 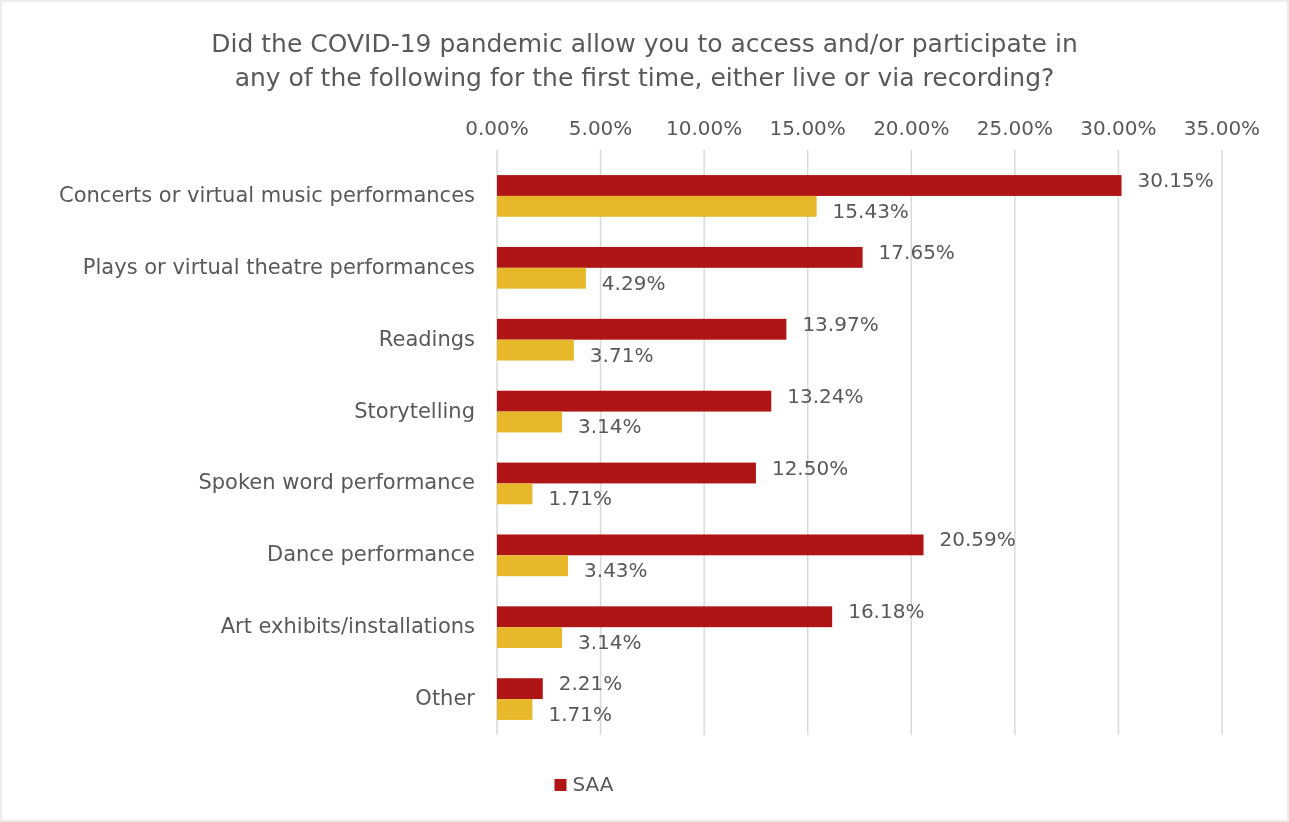 I want to click on y-tick-label: Other, so click(x=445, y=698).